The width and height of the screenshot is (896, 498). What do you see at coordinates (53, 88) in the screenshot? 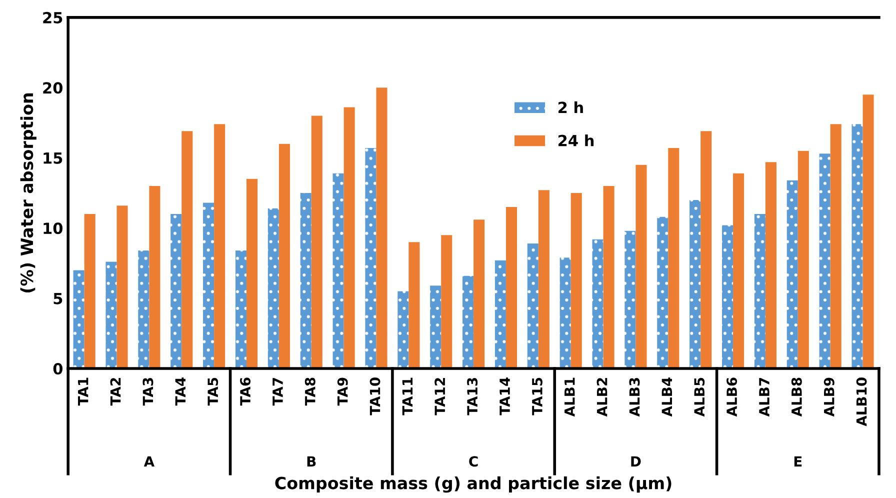
I see `y-tick-label: 20` at bounding box center [53, 88].